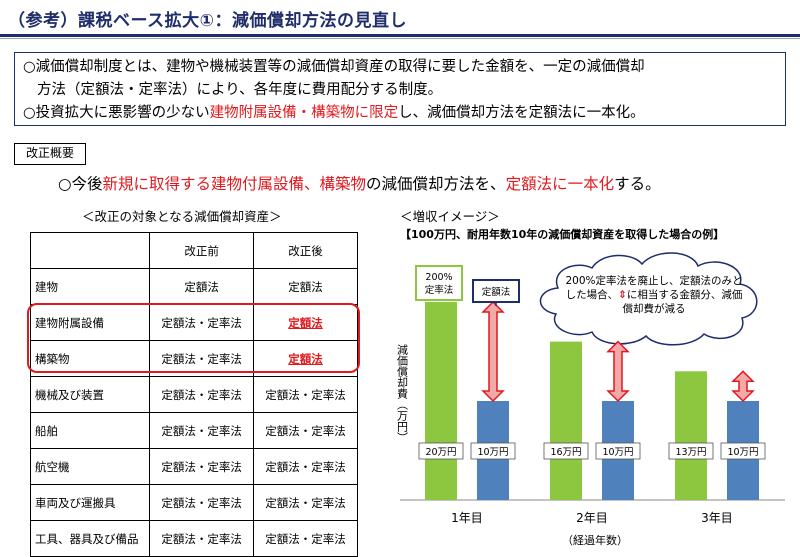 The width and height of the screenshot is (800, 557). I want to click on title-rule, so click(400, 35).